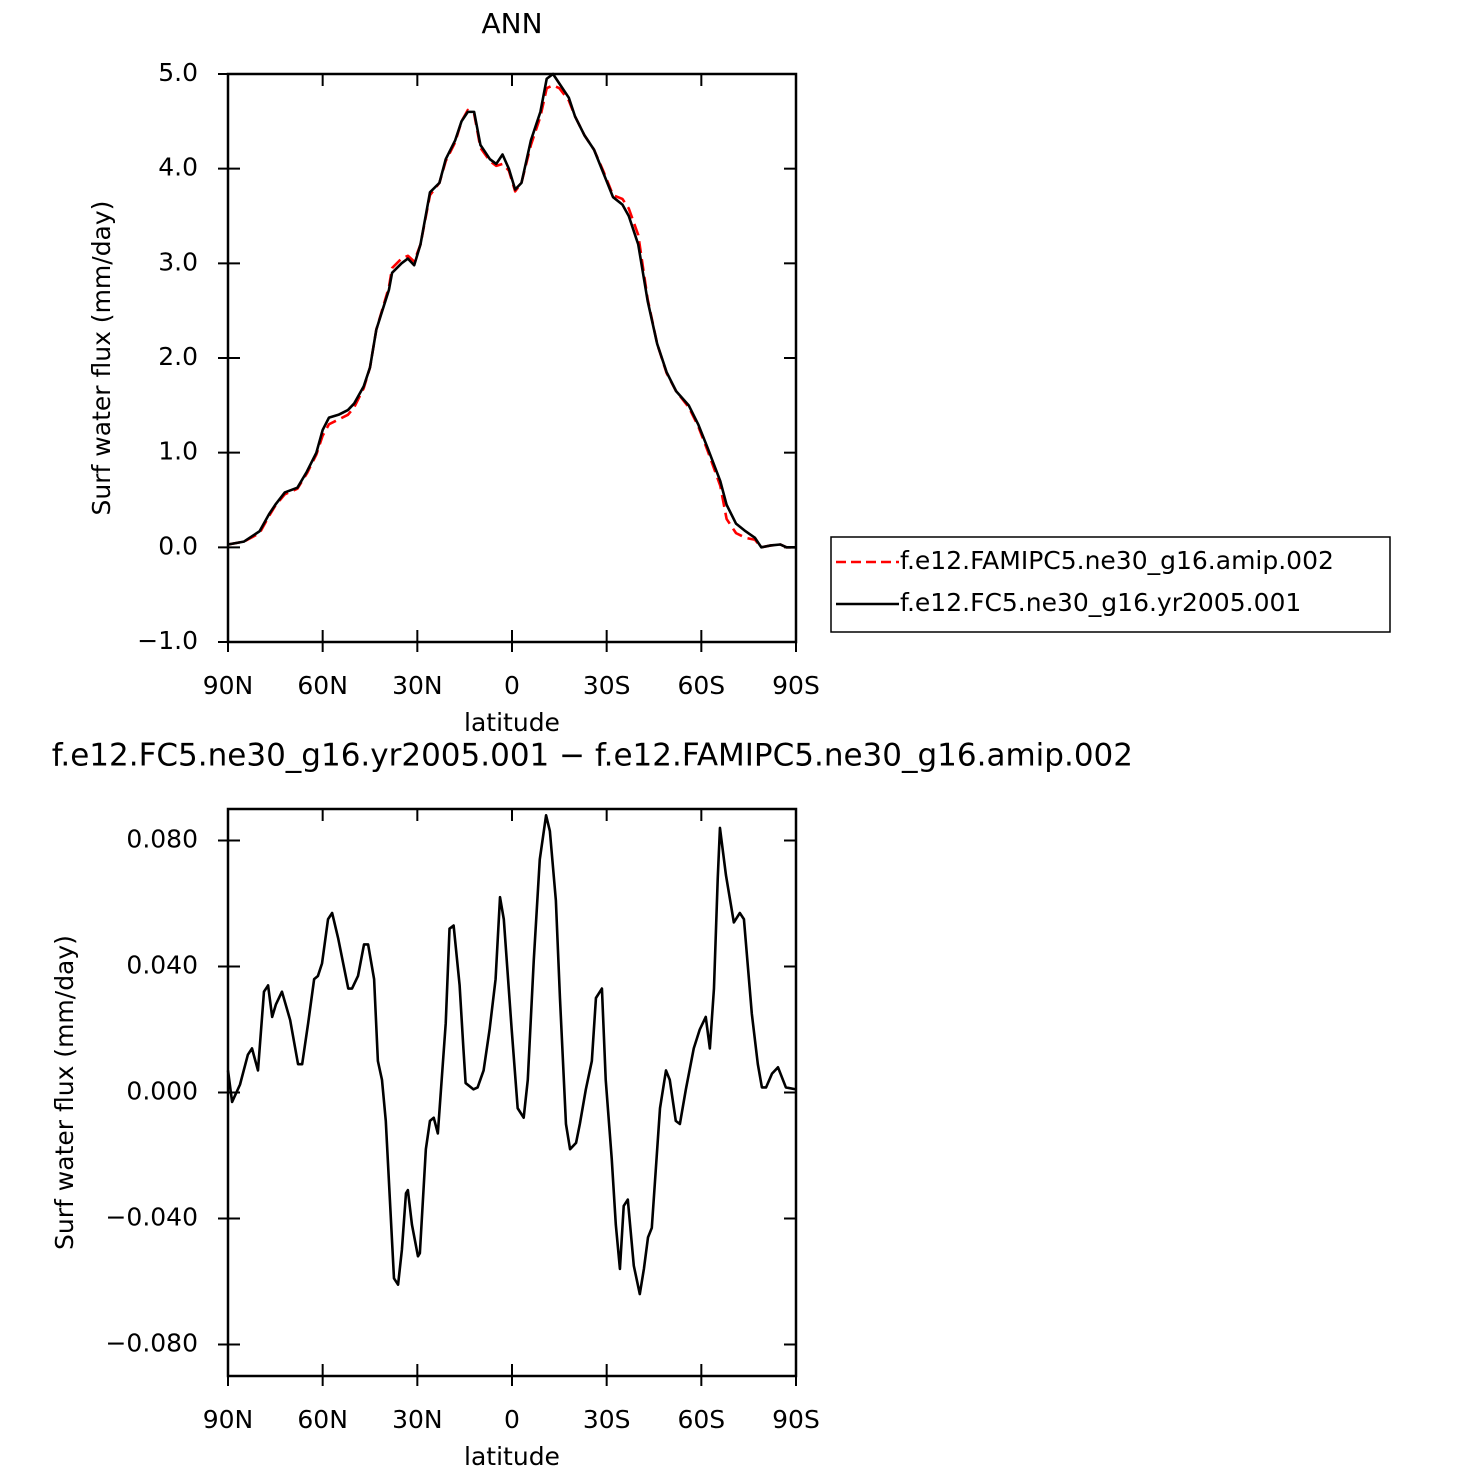 The height and width of the screenshot is (1480, 1480). What do you see at coordinates (167, 640) in the screenshot?
I see `y-tick-label: −1.0` at bounding box center [167, 640].